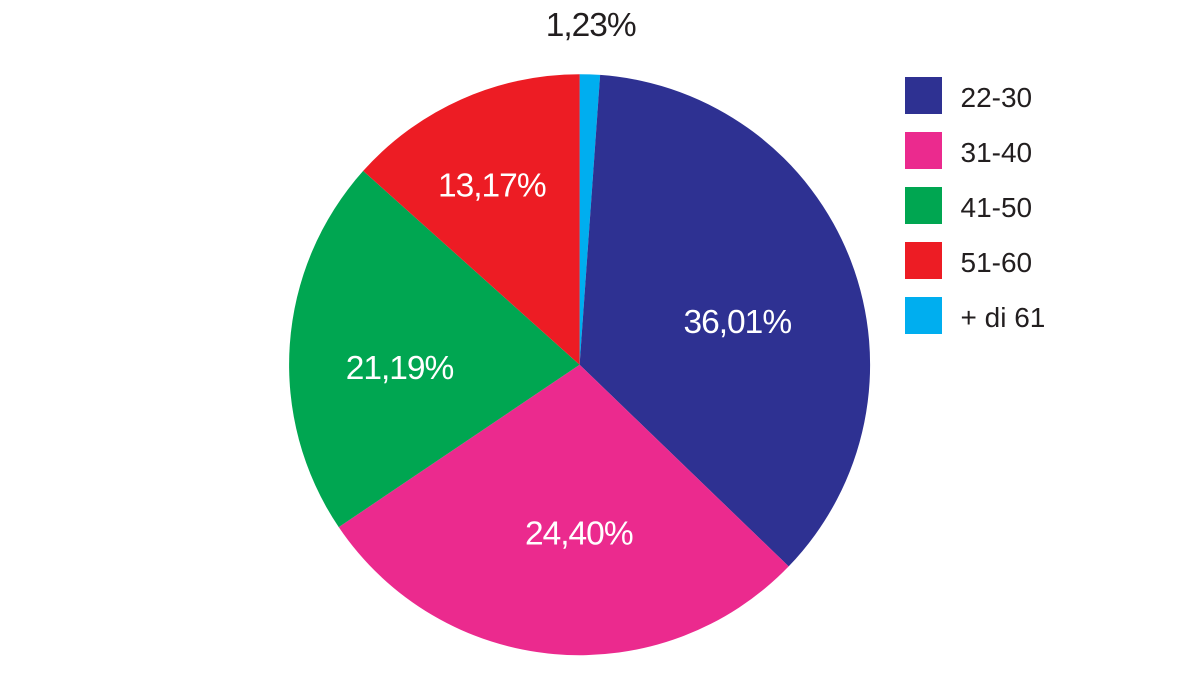  What do you see at coordinates (492, 186) in the screenshot?
I see `svg-text: 13,17%` at bounding box center [492, 186].